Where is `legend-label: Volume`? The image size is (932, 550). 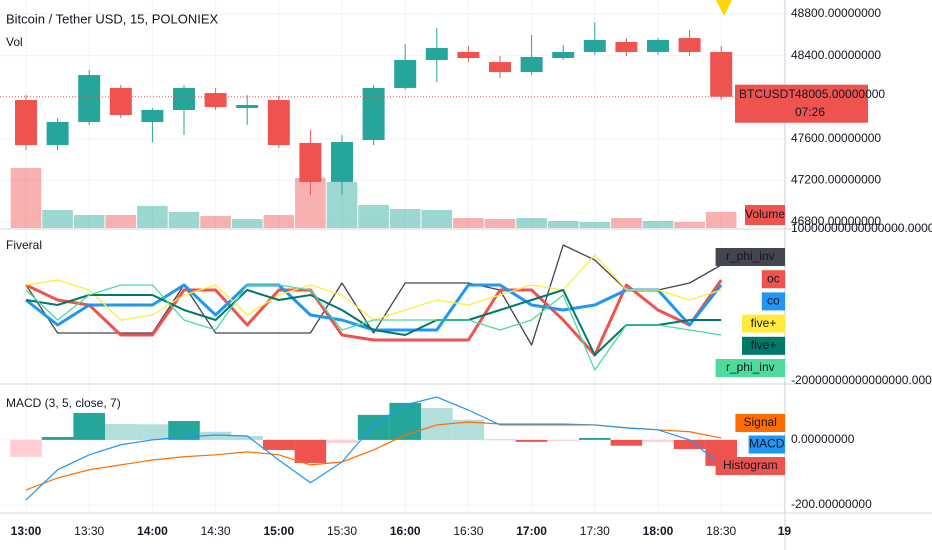
legend-label: Volume is located at coordinates (765, 214).